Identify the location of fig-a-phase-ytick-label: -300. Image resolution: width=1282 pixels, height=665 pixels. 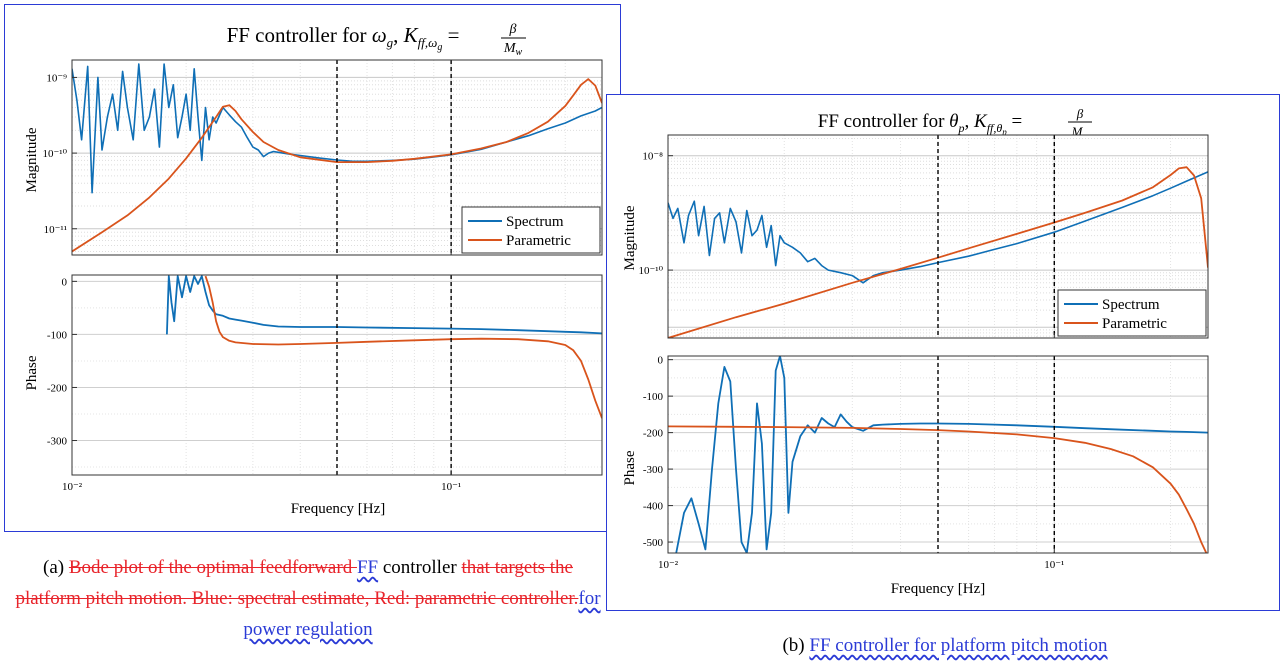
(57, 442).